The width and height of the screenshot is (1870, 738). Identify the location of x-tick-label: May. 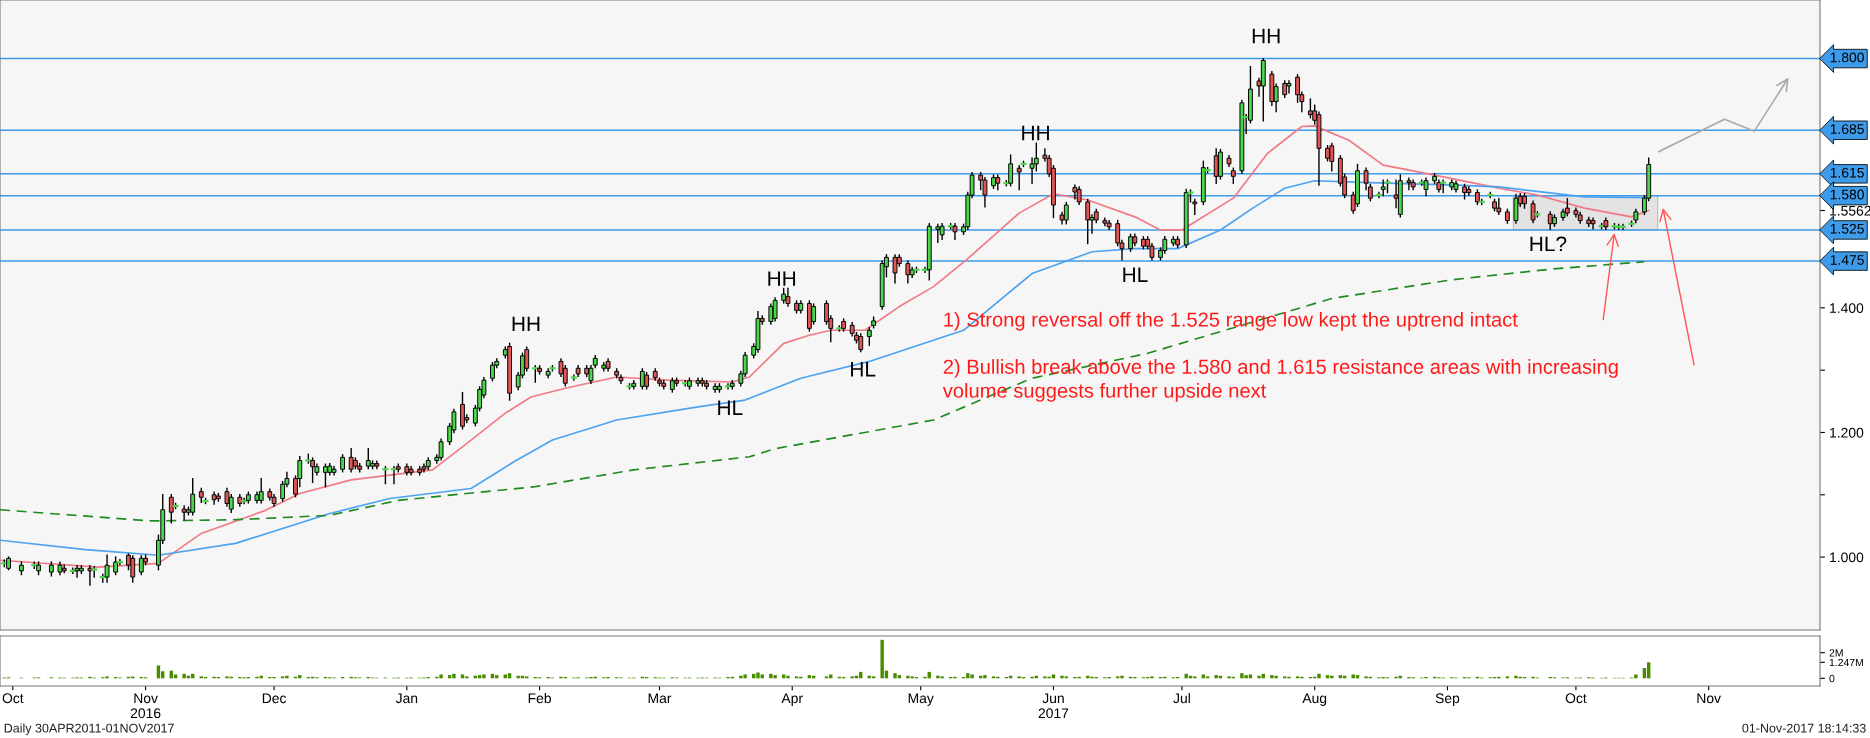
(921, 699).